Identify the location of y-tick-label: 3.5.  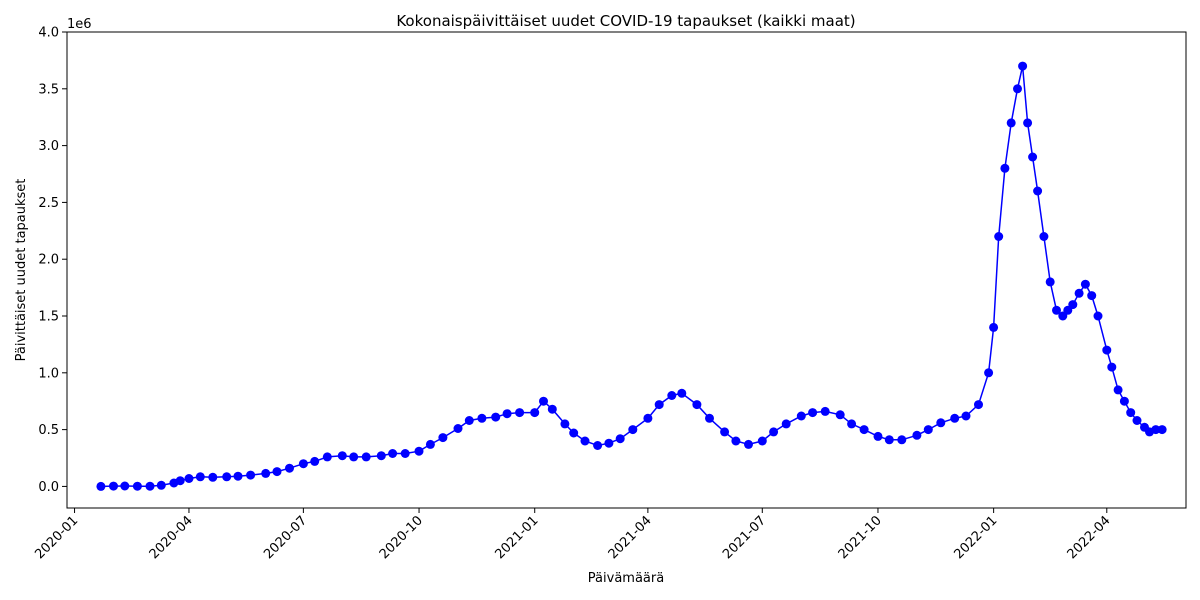
(48, 89).